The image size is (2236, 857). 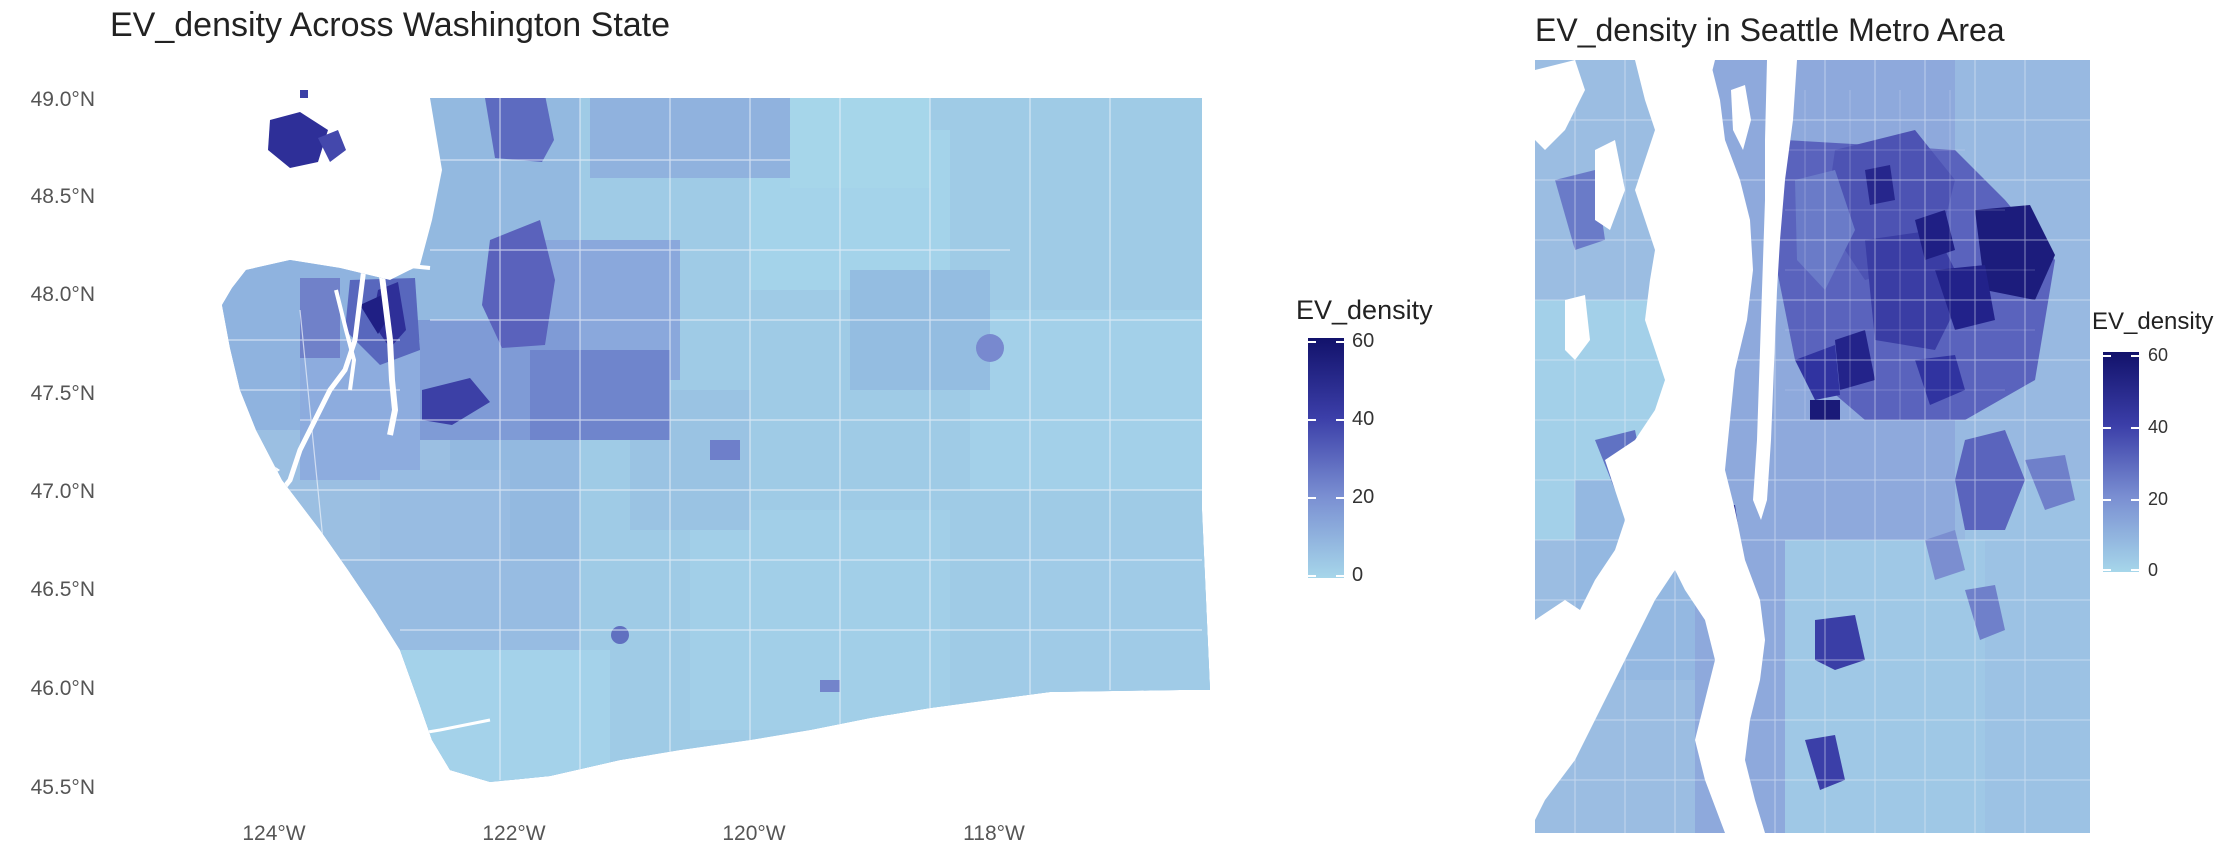 I want to click on lat-tick-46-5: 46.5°N, so click(x=62, y=589).